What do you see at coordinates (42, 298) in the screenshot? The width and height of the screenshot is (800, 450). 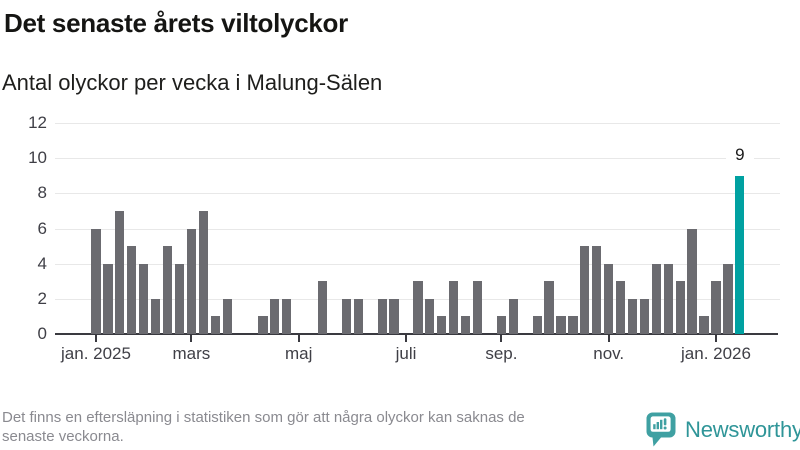 I see `y-axis-label-2: 2` at bounding box center [42, 298].